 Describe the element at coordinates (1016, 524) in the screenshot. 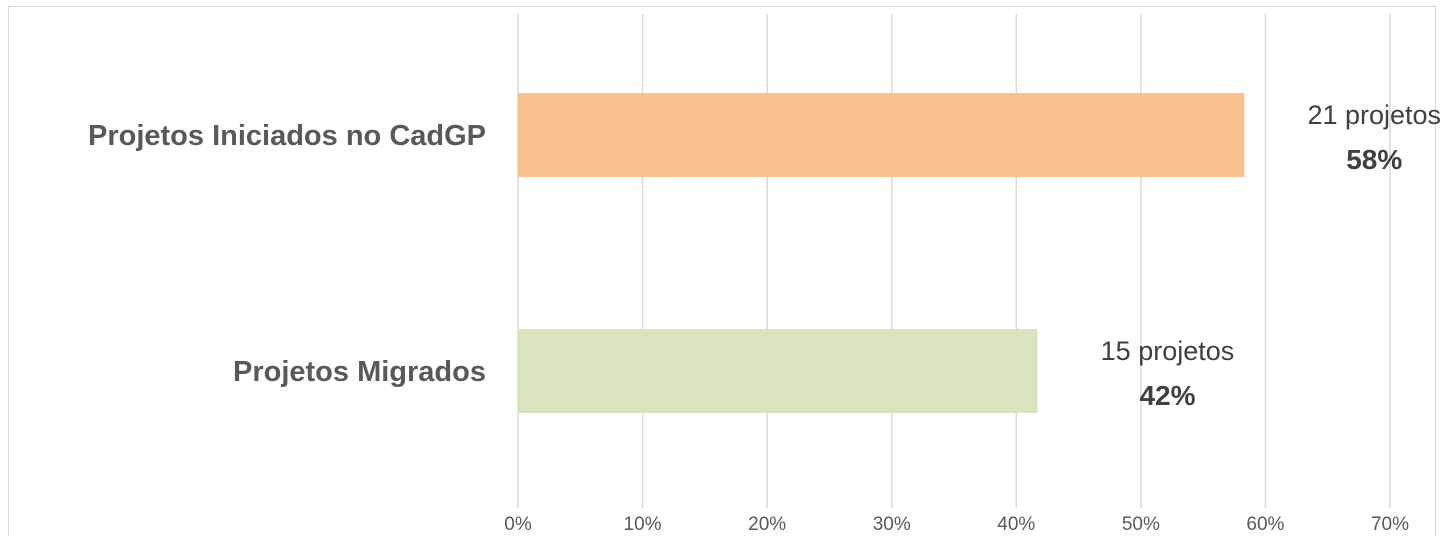

I see `x-tick-label: 40%` at that location.